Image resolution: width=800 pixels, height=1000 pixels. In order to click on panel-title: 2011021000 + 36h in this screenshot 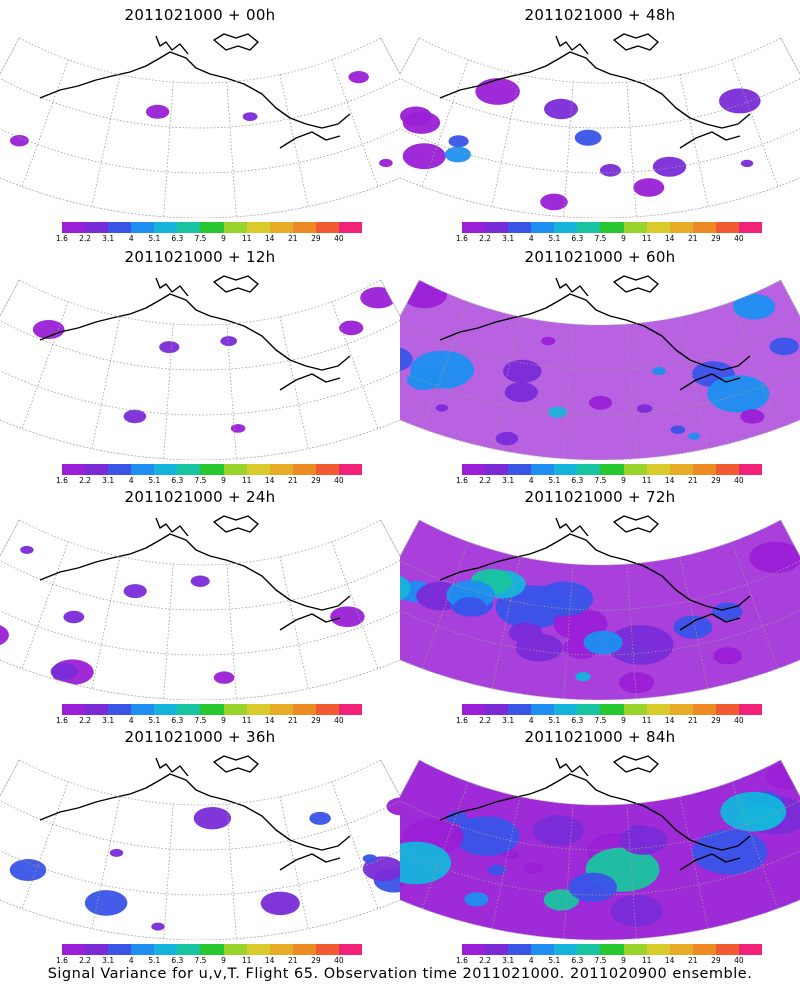, I will do `click(200, 737)`.